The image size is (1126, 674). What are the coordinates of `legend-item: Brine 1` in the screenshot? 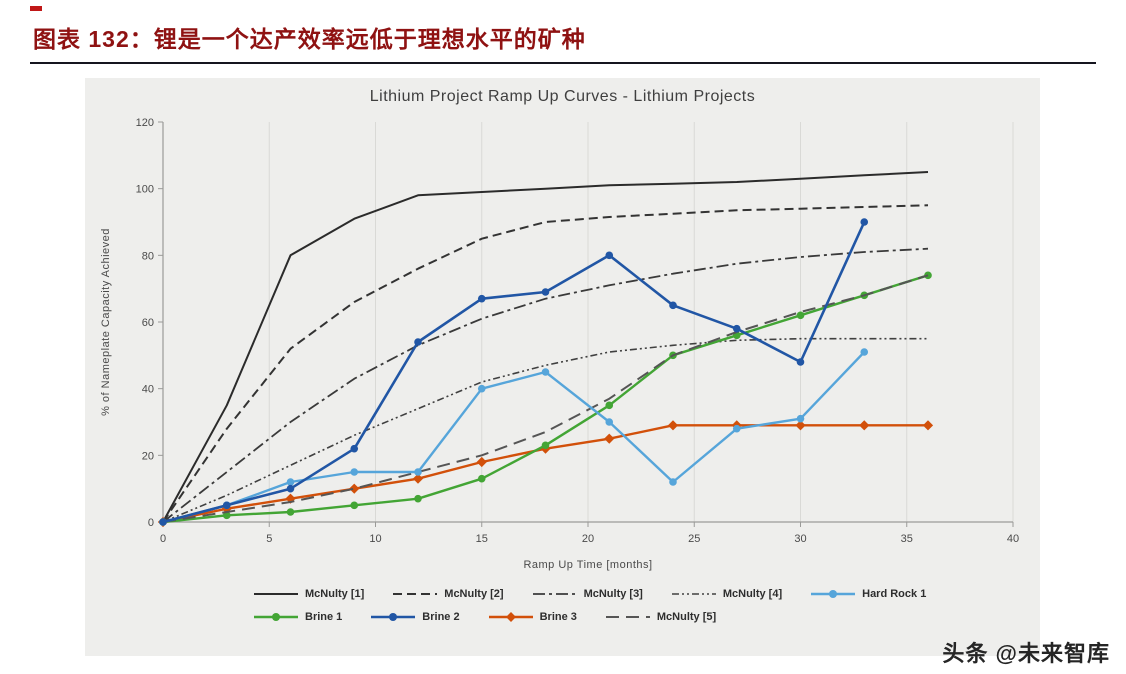 It's located at (297, 617).